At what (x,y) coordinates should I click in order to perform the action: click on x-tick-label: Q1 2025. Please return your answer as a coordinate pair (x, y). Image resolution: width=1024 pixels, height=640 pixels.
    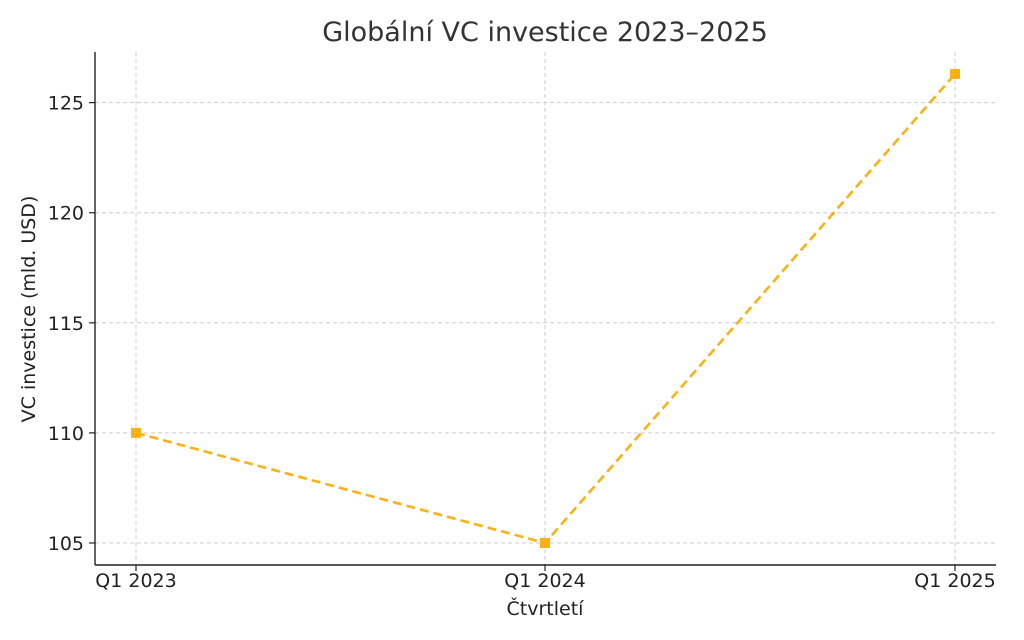
    Looking at the image, I should click on (954, 581).